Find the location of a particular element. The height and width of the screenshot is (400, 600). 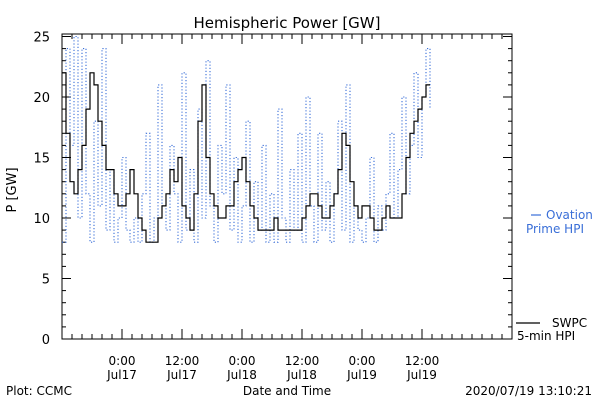

y-tick-label: 15 is located at coordinates (41, 159).